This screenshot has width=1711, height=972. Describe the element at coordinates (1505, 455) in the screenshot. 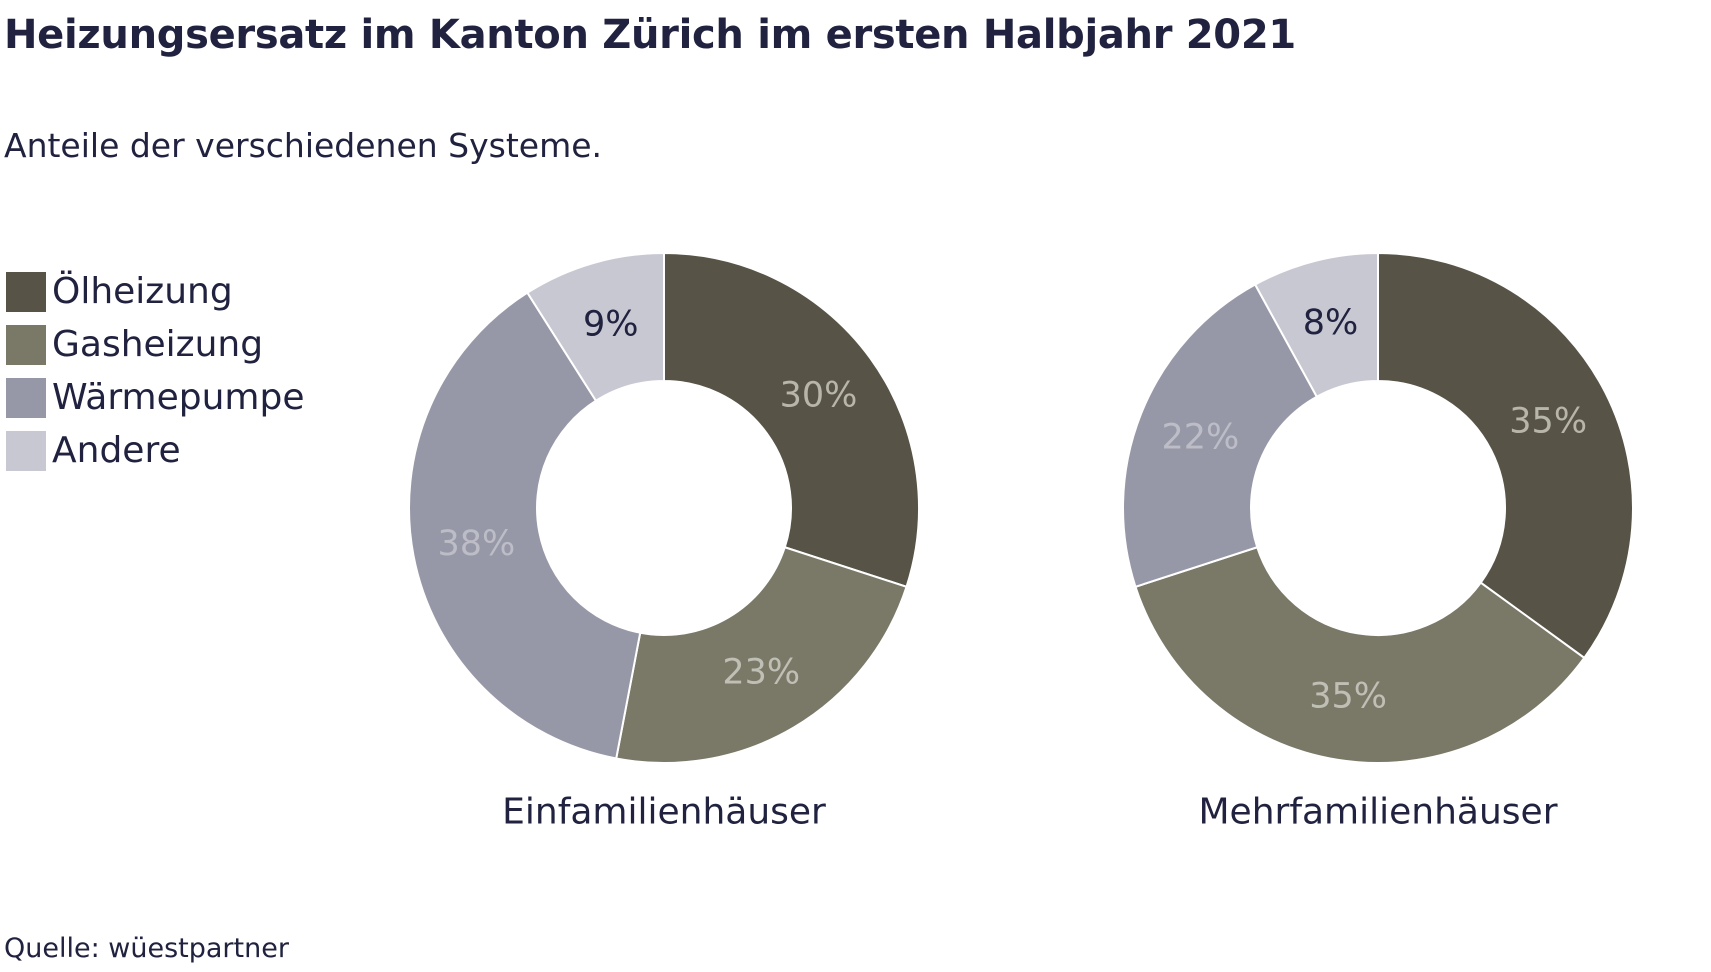

I see `slice-mehrfamilienhaeuser-oelheizung` at that location.